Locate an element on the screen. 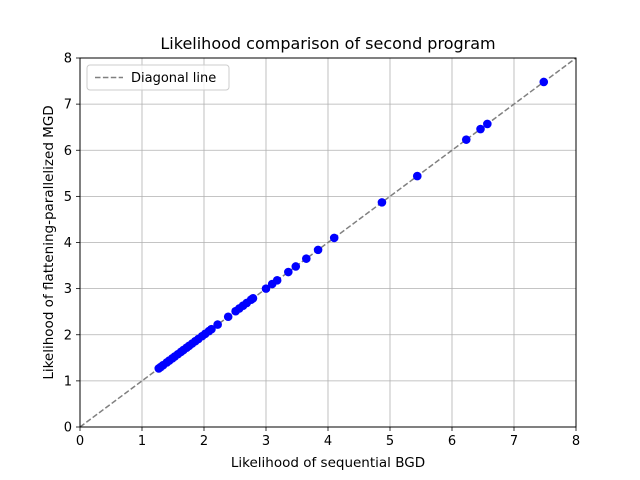 This screenshot has height=480, width=640. legend-entry-label: Diagonal line is located at coordinates (173, 78).